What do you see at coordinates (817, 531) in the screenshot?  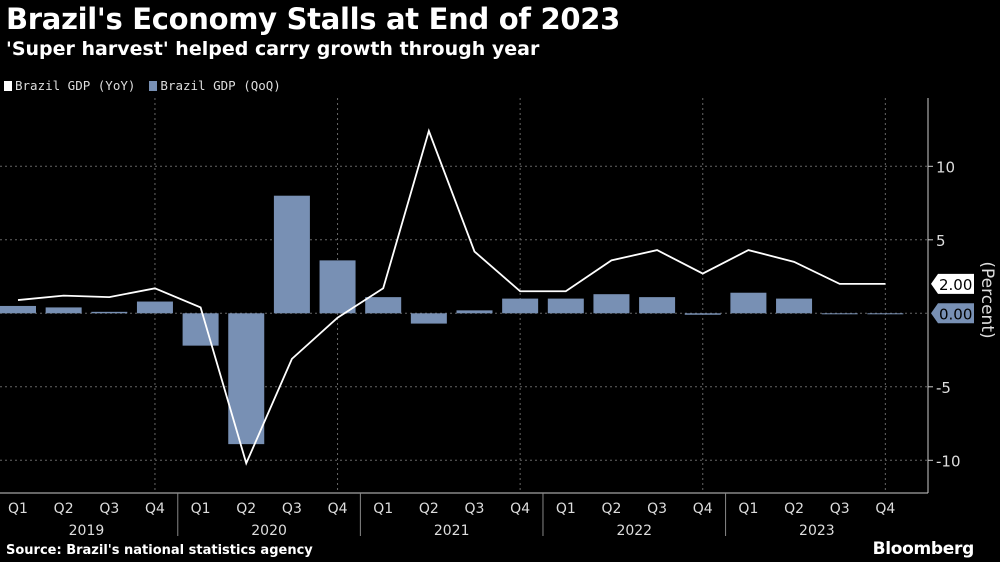 I see `x-year-label: 2023` at bounding box center [817, 531].